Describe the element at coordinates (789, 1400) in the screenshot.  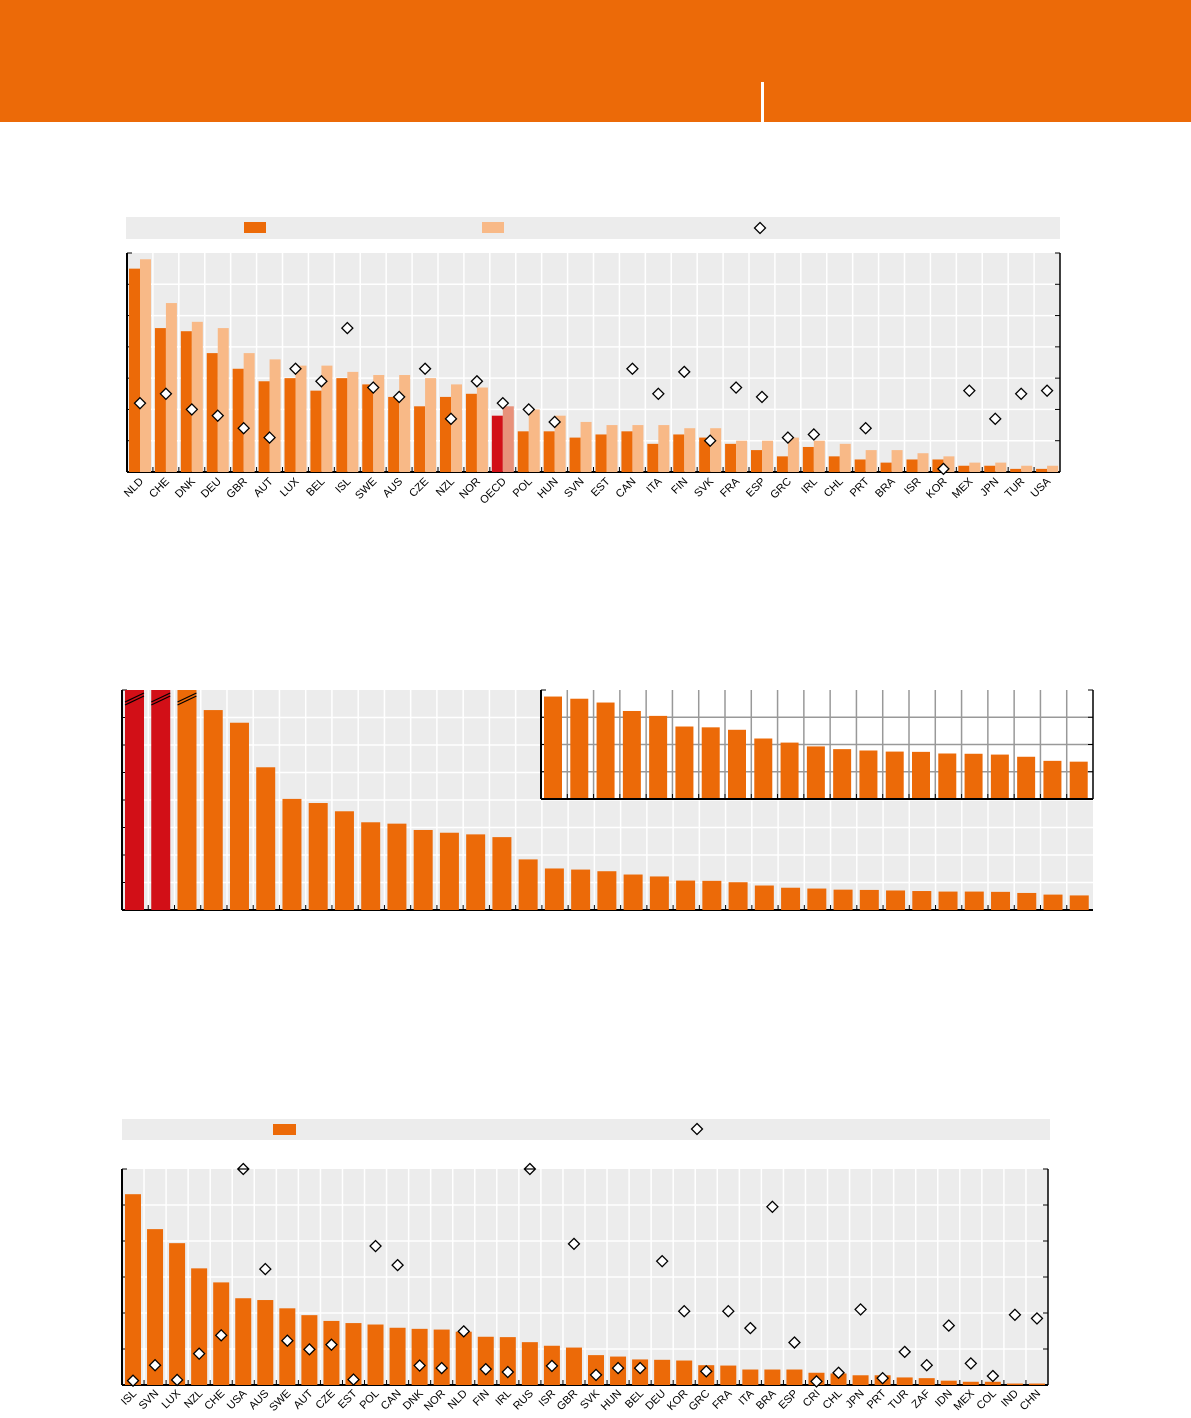
I see `category-label: ESP` at that location.